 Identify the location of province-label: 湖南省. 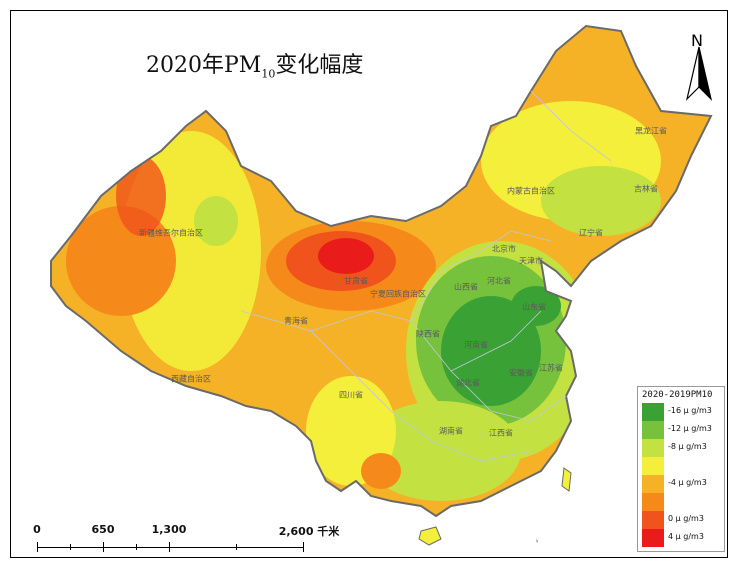
(451, 431).